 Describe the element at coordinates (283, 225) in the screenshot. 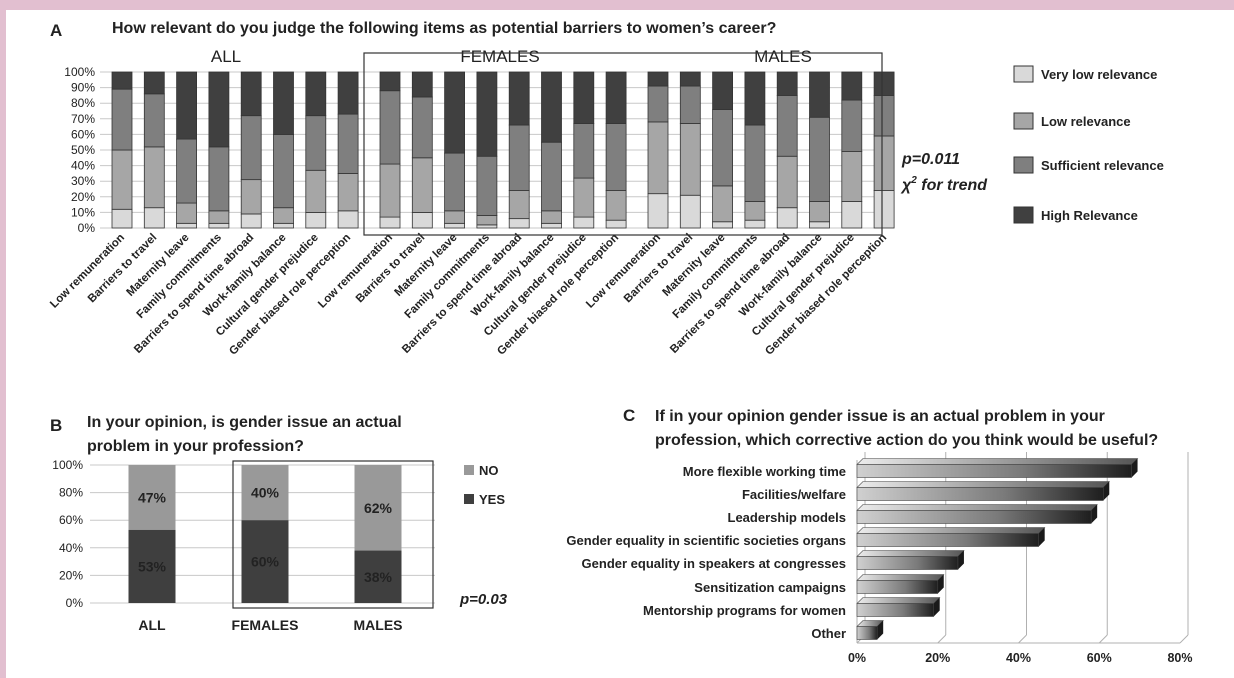

I see `bar-all-work-family-balance-very-low-relevance` at that location.